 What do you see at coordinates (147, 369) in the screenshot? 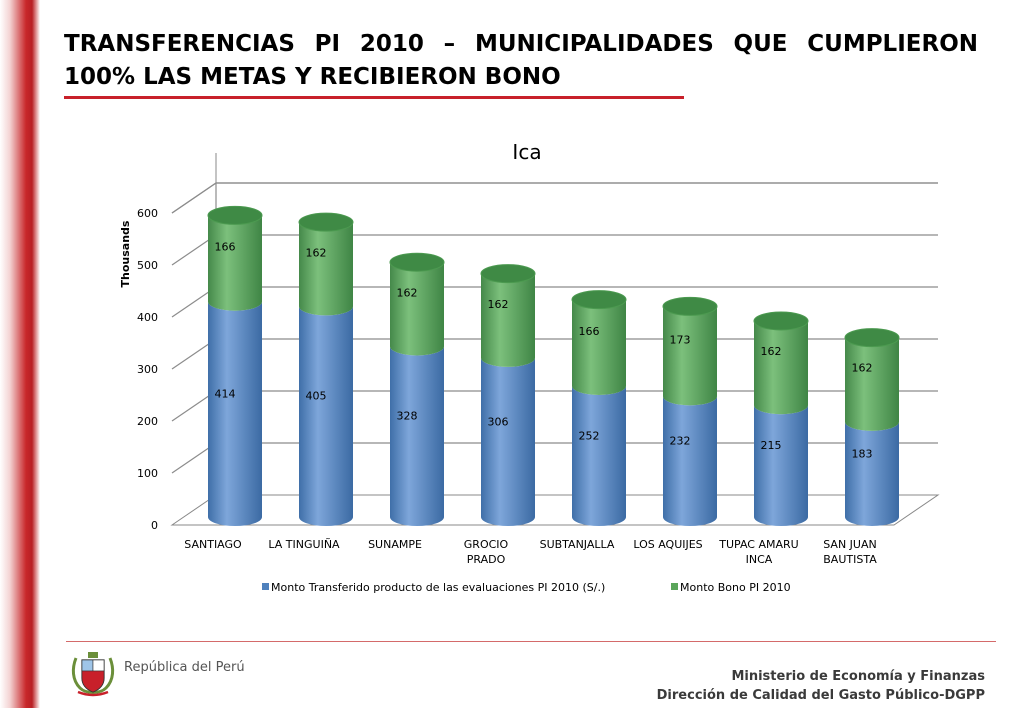
I see `y-tick-label: 300` at bounding box center [147, 369].